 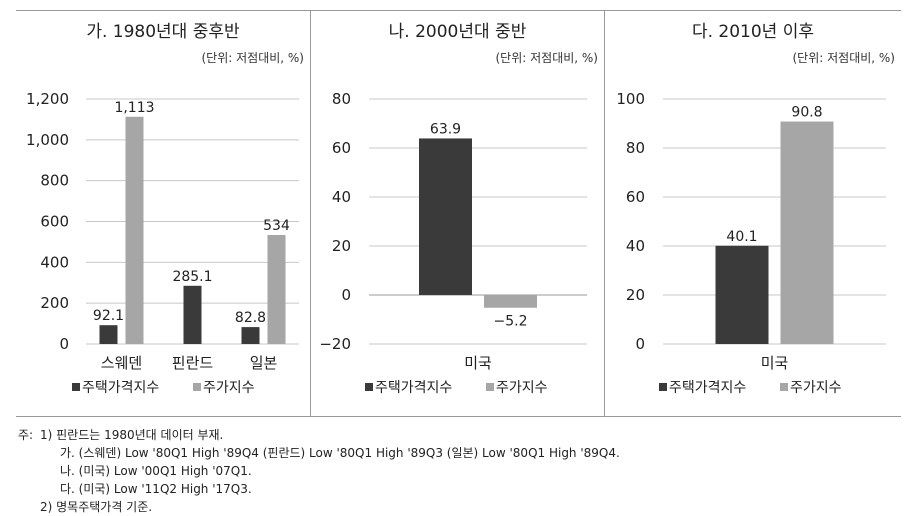 I want to click on data-label: 1,113, so click(x=134, y=108).